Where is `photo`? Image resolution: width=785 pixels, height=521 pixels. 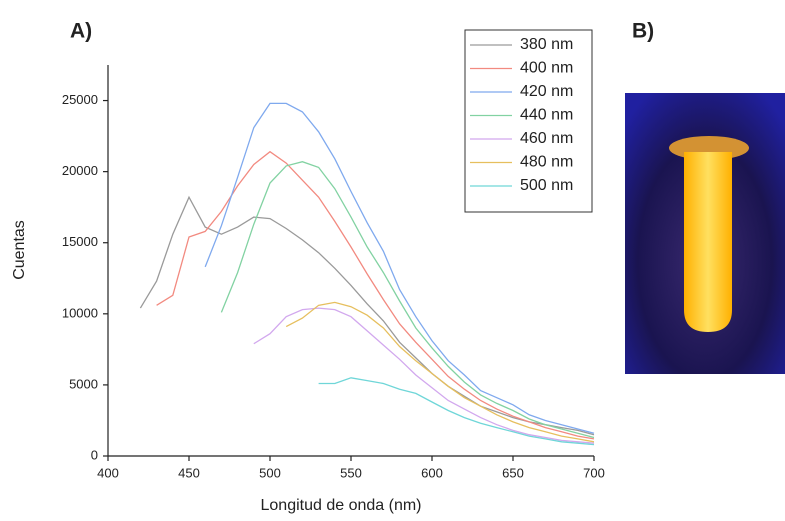 photo is located at coordinates (705, 233).